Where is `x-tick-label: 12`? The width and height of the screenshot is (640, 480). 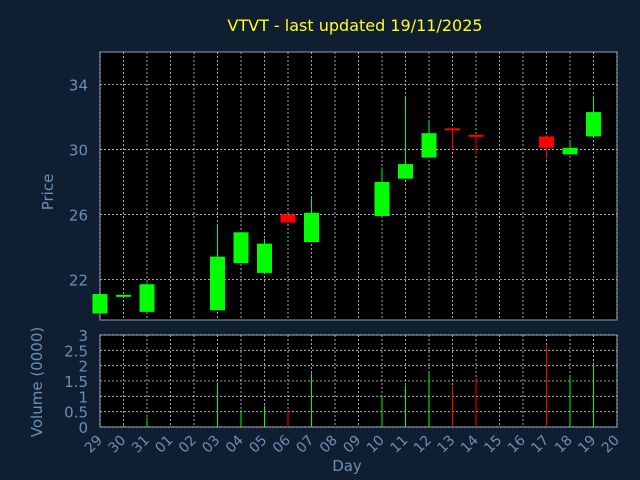 x-tick-label: 12 is located at coordinates (423, 445).